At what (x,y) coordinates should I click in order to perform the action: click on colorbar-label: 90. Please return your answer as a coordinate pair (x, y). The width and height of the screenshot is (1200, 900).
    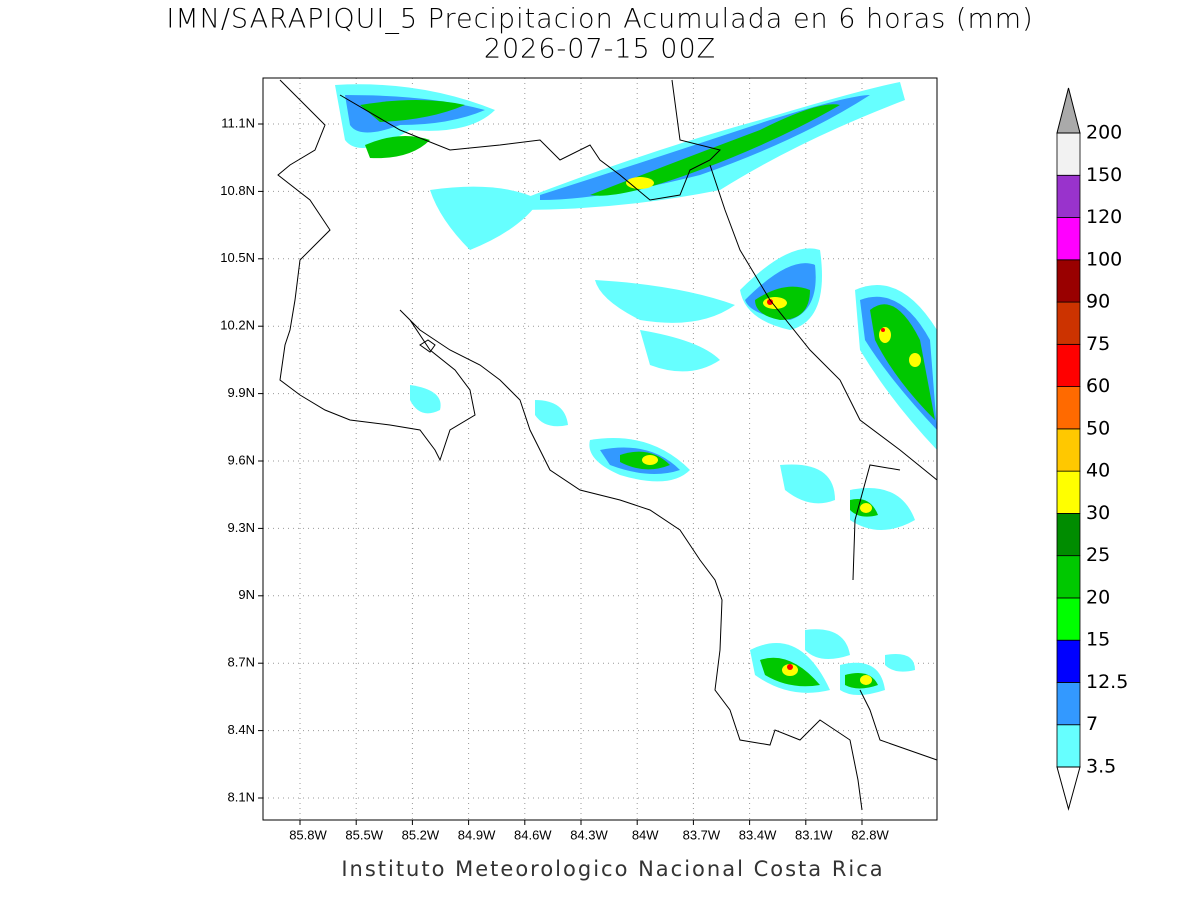
    Looking at the image, I should click on (1098, 302).